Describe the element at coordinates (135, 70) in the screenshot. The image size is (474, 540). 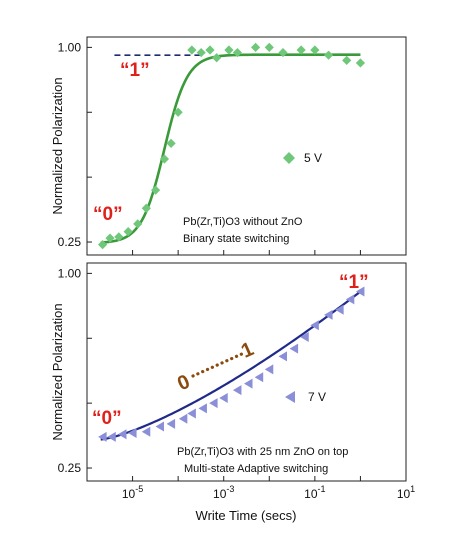
I see `top-state-high-label: “1”` at that location.